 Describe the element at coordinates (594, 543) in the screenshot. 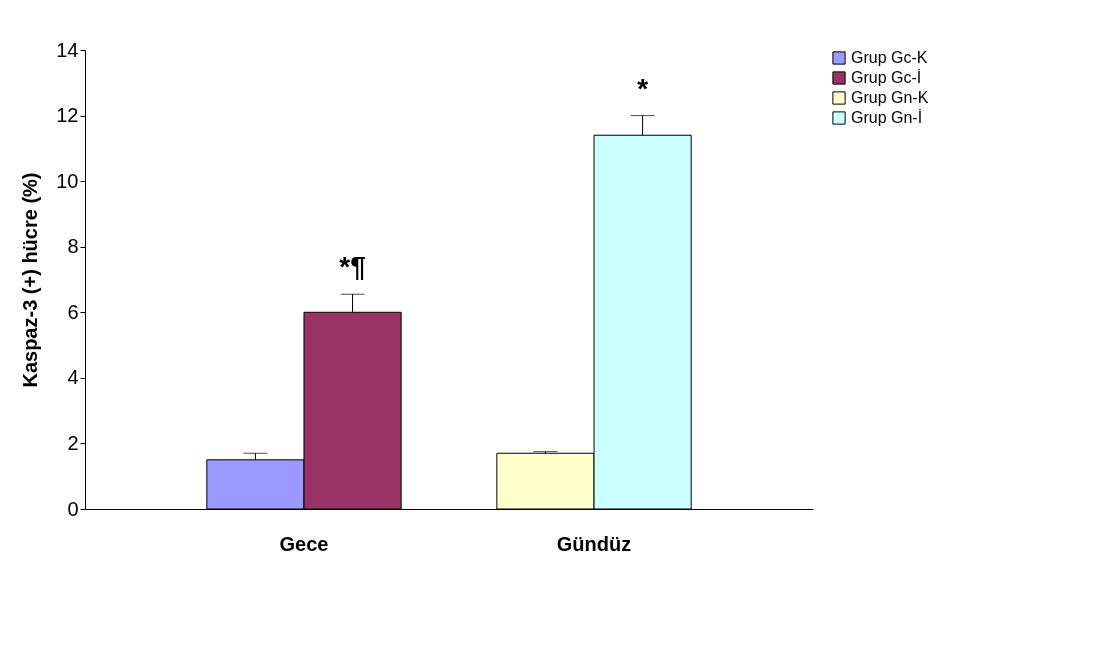

I see `x-tick-label: Gündüz` at that location.